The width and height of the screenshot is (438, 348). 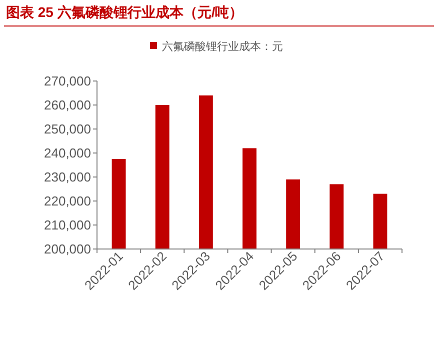 What do you see at coordinates (67, 225) in the screenshot?
I see `y-tick-label: 210,000` at bounding box center [67, 225].